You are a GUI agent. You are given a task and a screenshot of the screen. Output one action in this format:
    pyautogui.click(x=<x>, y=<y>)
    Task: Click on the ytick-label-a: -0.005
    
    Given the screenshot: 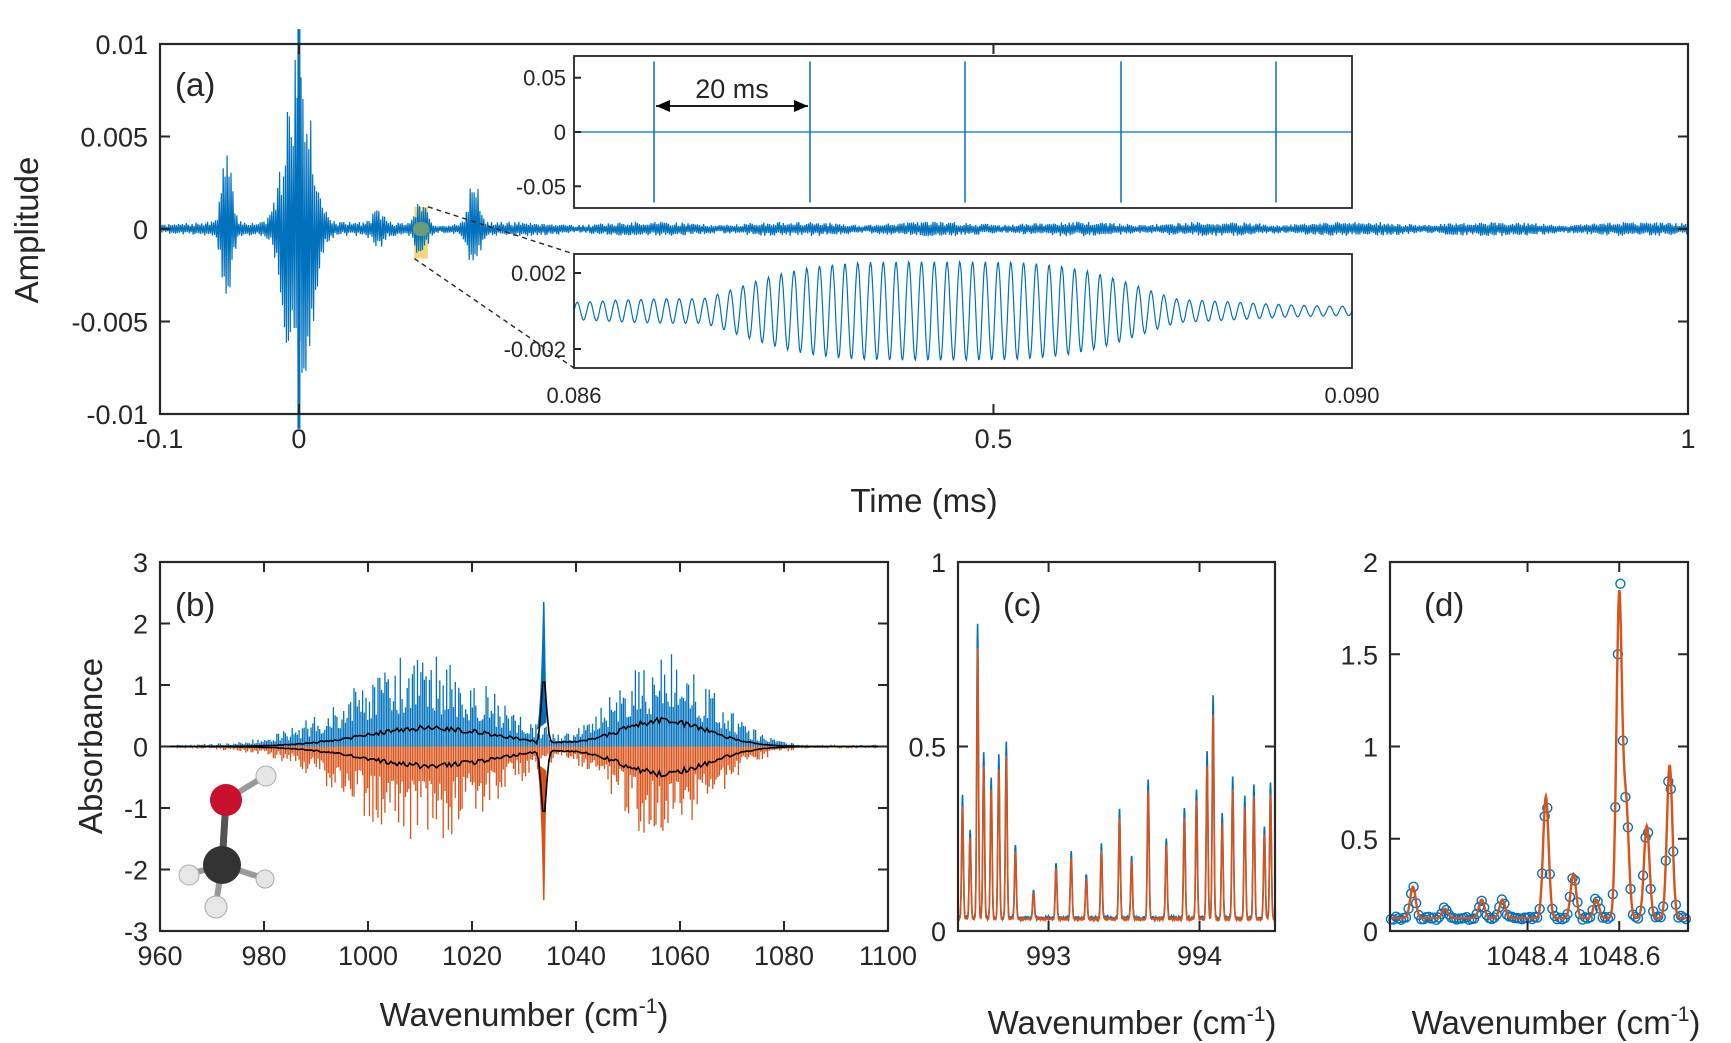 What is the action you would take?
    pyautogui.click(x=109, y=323)
    